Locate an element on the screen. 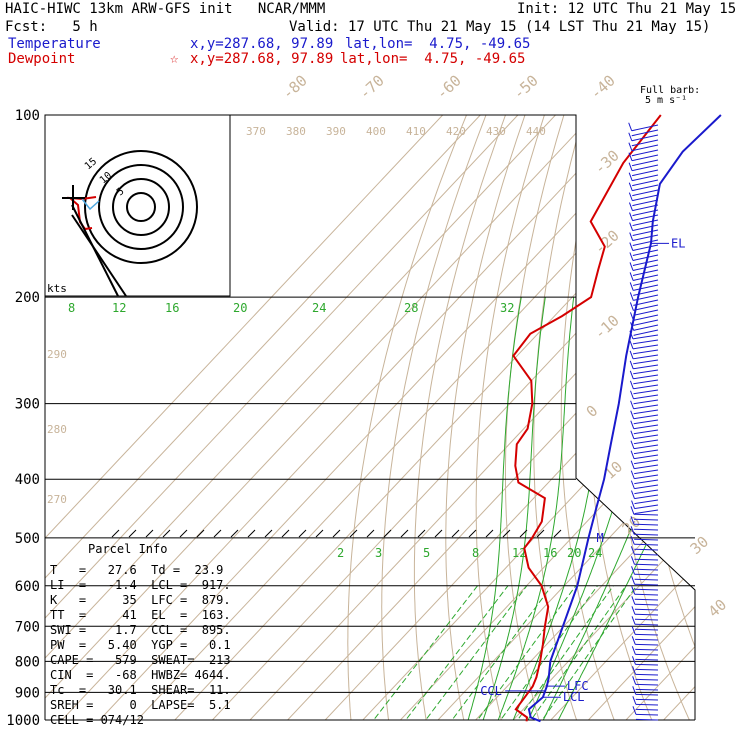 This screenshot has height=740, width=740. moist-adiabat-label: 12 is located at coordinates (119, 308).